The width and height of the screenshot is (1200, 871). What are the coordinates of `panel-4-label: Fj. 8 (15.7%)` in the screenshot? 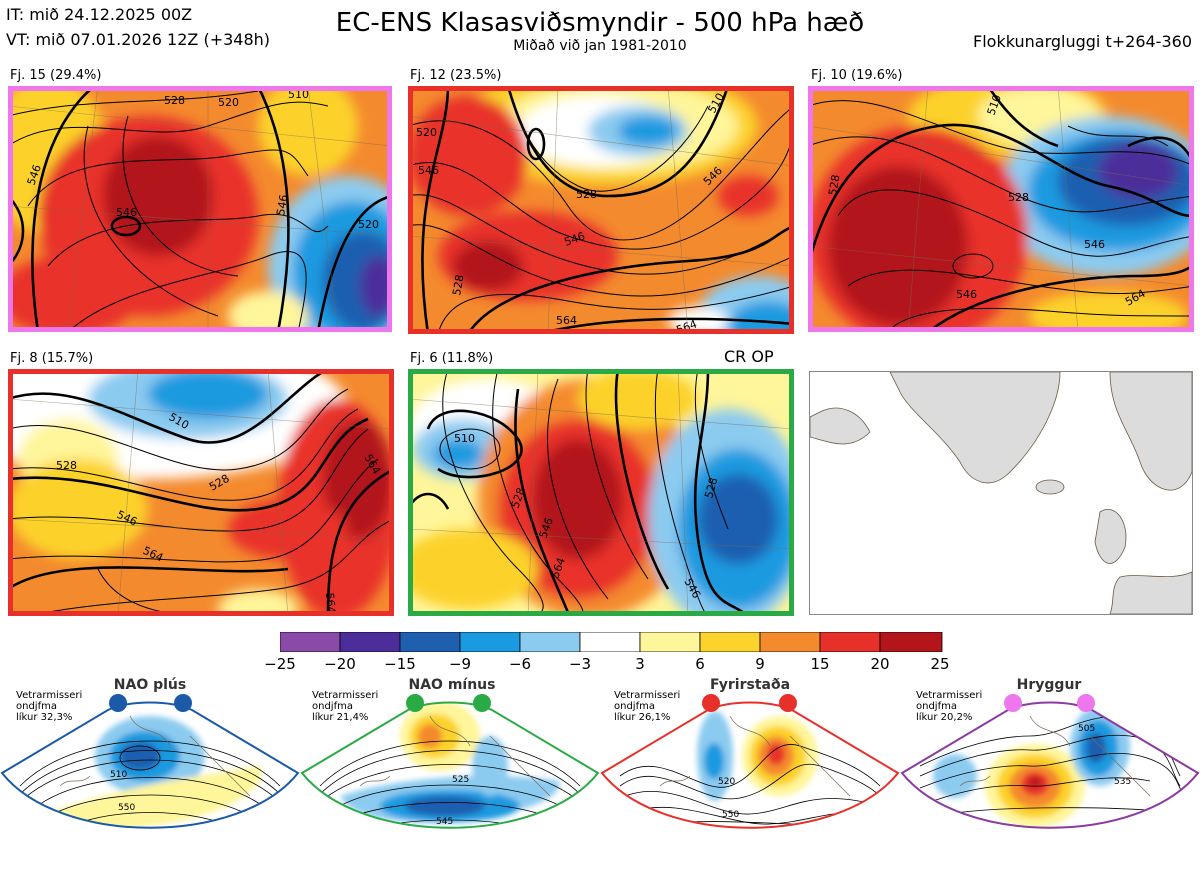 It's located at (52, 358).